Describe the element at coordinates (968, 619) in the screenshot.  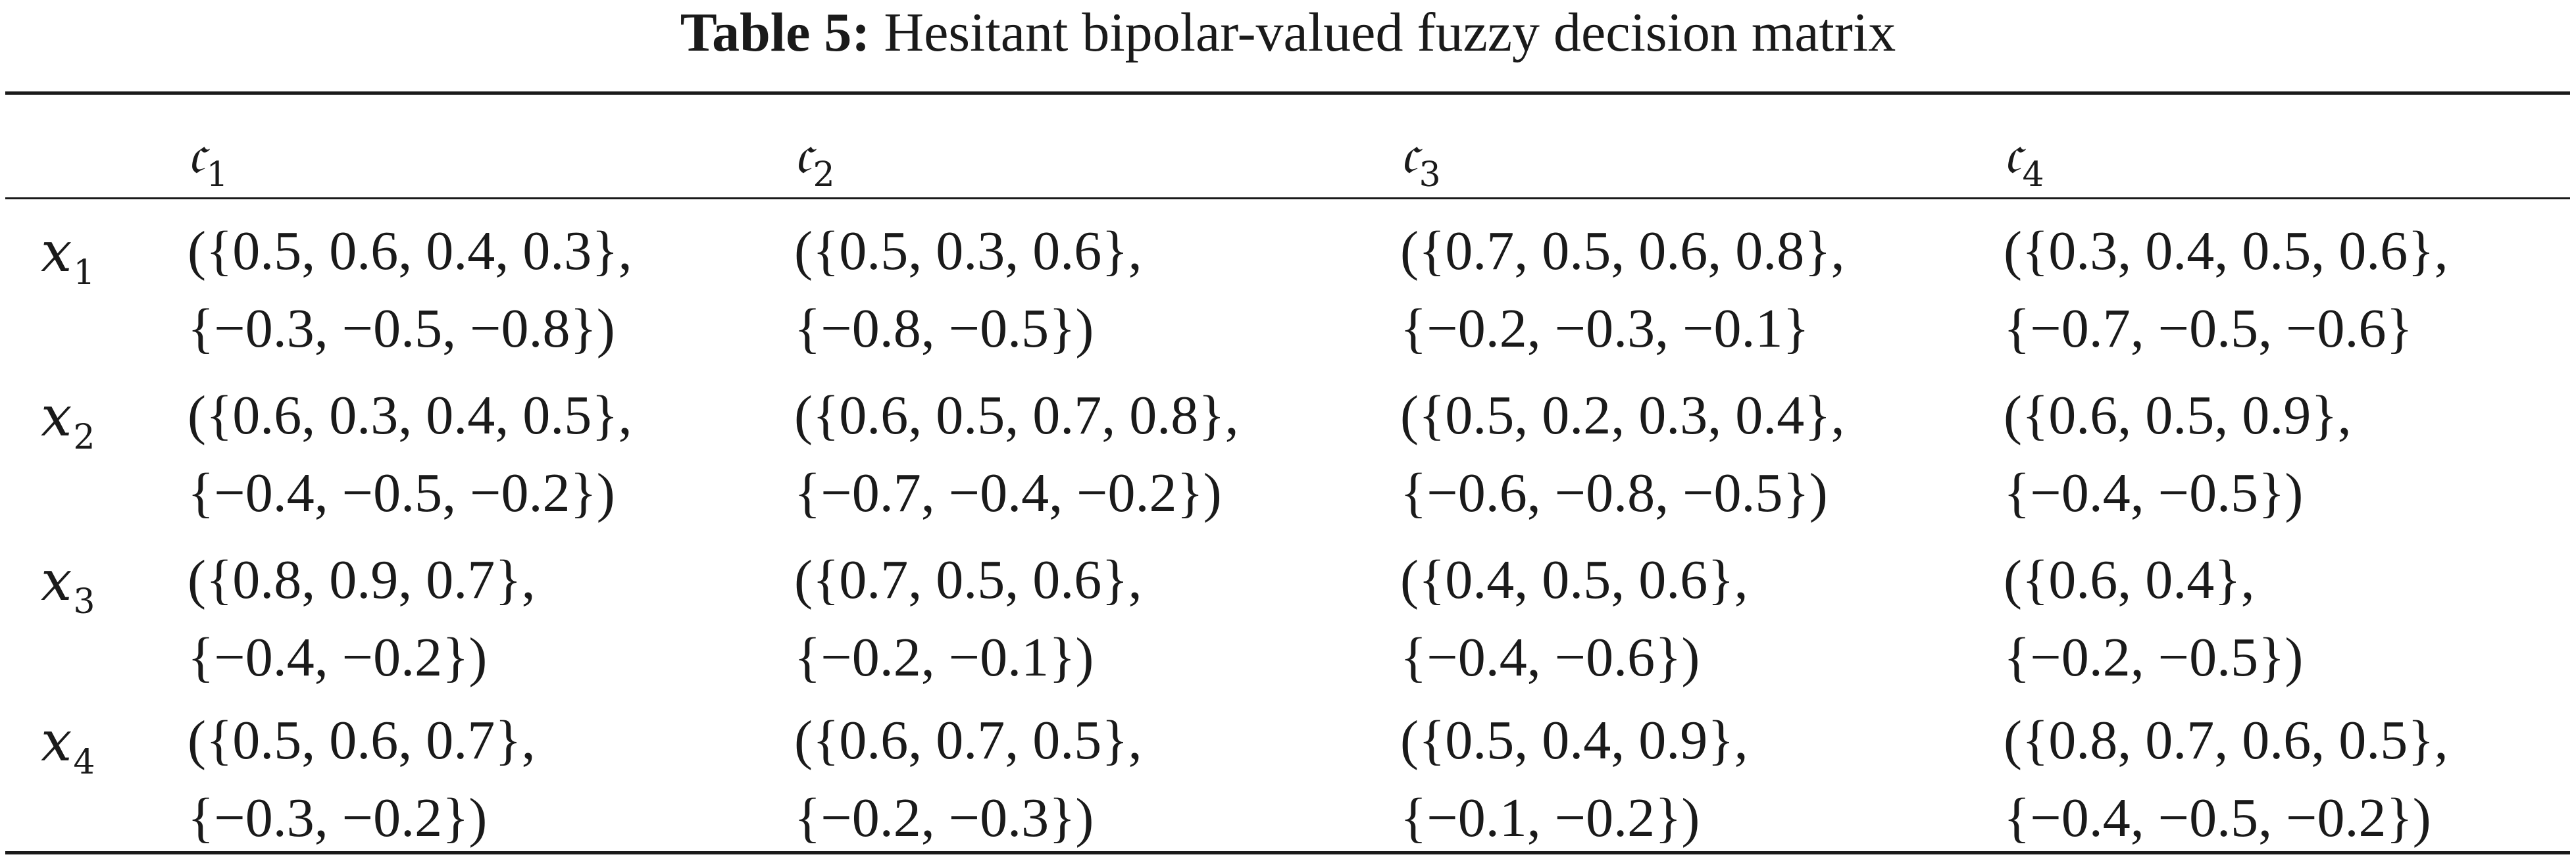
I see `table-cell: ({0.7, 0.5, 0.6}, {−0.2, −0.1})` at that location.